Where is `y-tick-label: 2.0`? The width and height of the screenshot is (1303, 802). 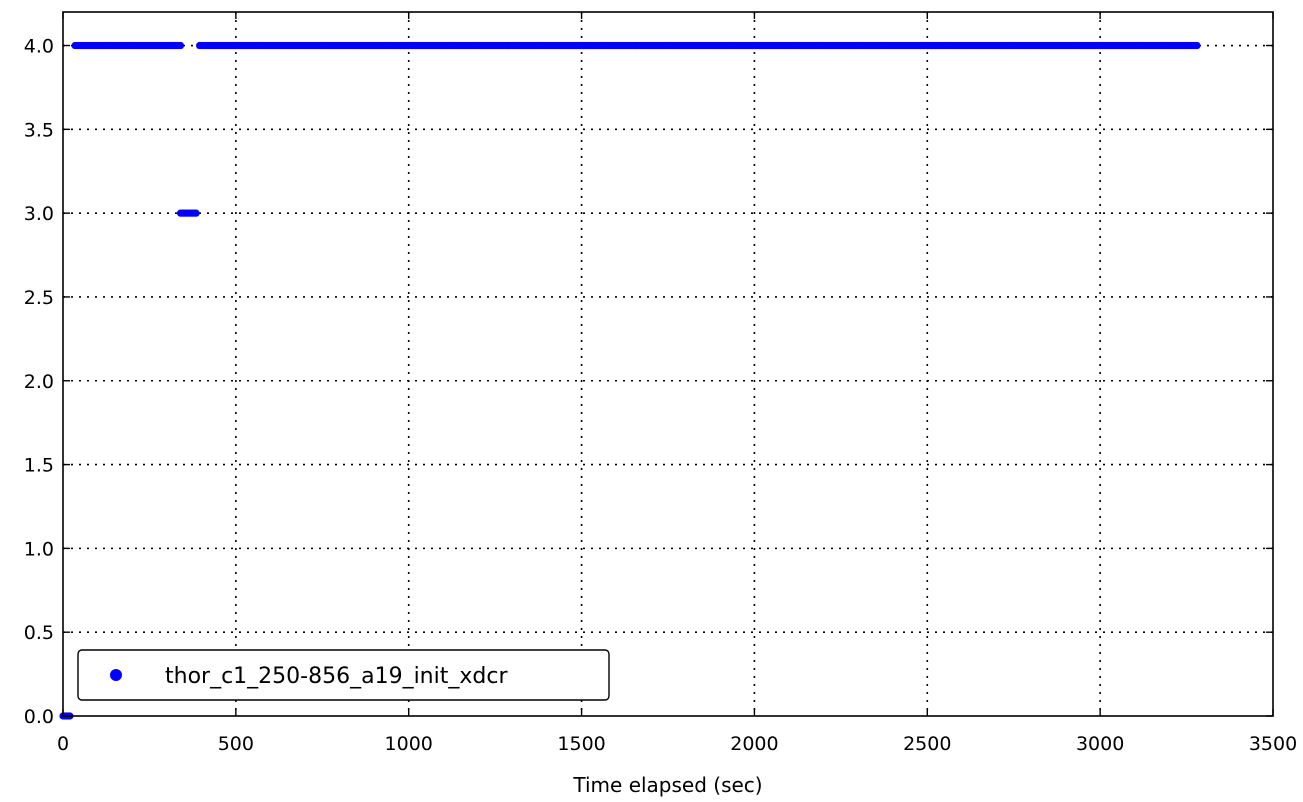
y-tick-label: 2.0 is located at coordinates (39, 382).